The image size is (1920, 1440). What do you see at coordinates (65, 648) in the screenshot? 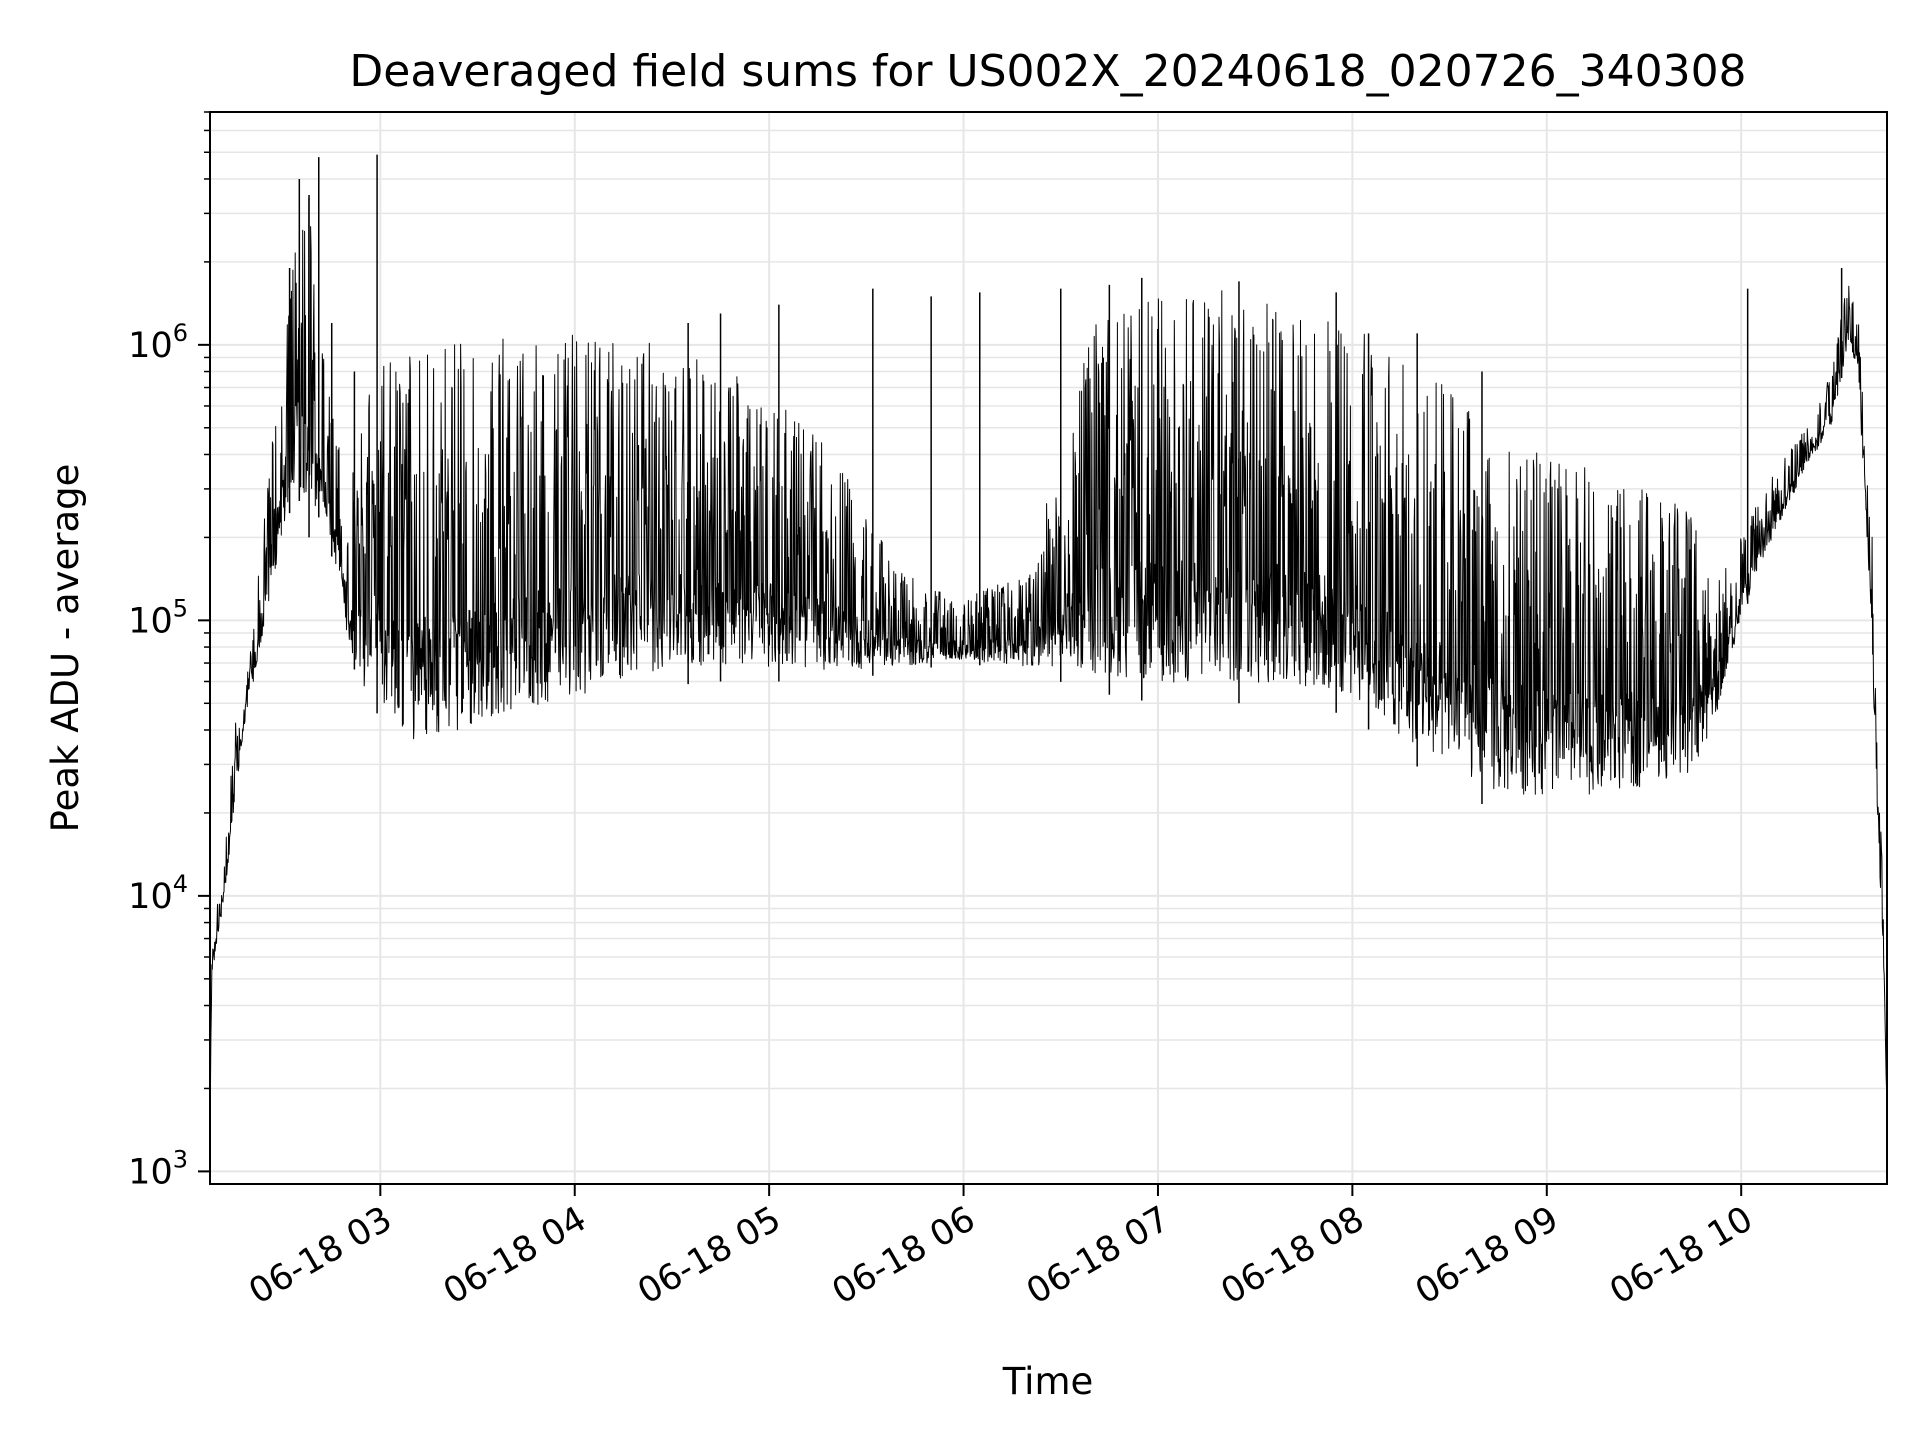
I see `y-axis-label: Peak ADU - average` at bounding box center [65, 648].